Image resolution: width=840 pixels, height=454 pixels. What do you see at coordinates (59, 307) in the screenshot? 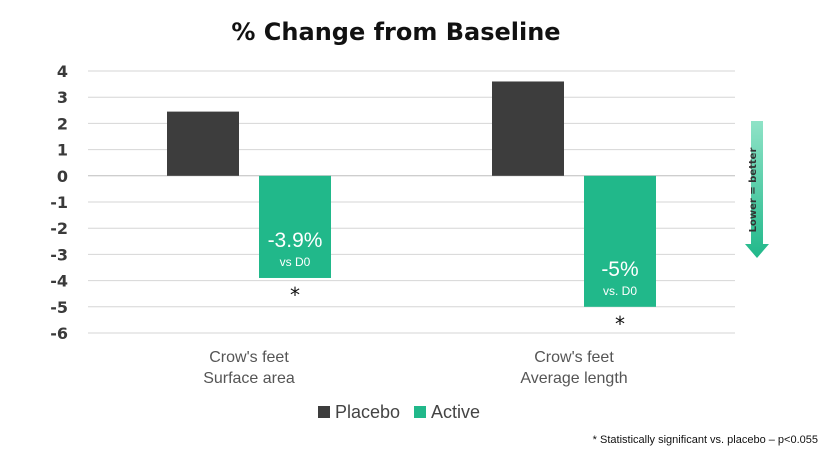
I see `y-tick-label: -5` at bounding box center [59, 307].